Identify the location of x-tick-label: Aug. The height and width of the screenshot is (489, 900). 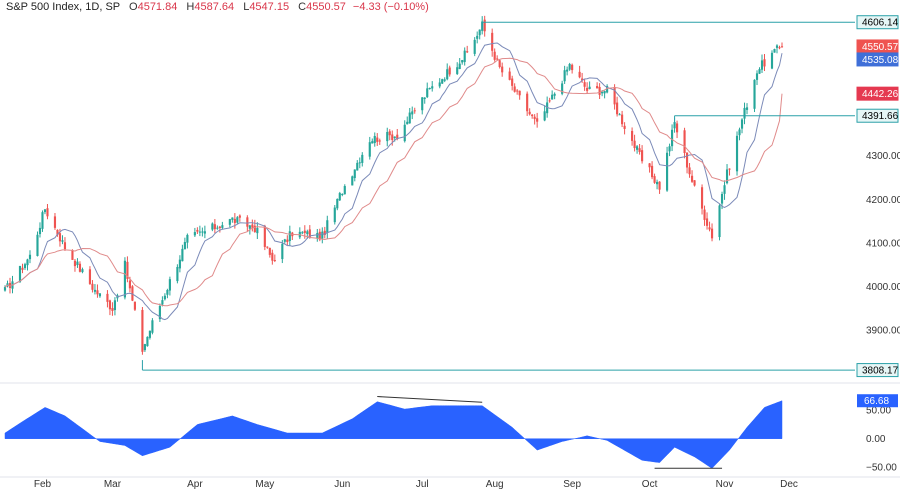
(495, 484).